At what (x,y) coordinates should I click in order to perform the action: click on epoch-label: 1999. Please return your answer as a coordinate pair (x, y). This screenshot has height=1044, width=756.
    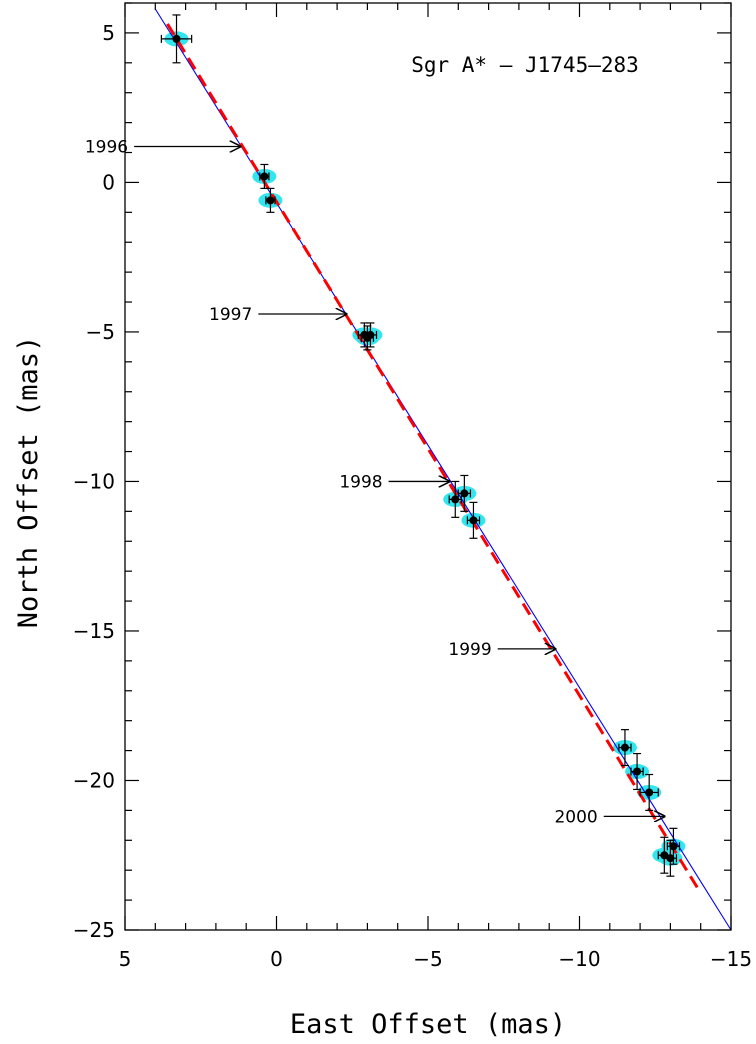
    Looking at the image, I should click on (469, 650).